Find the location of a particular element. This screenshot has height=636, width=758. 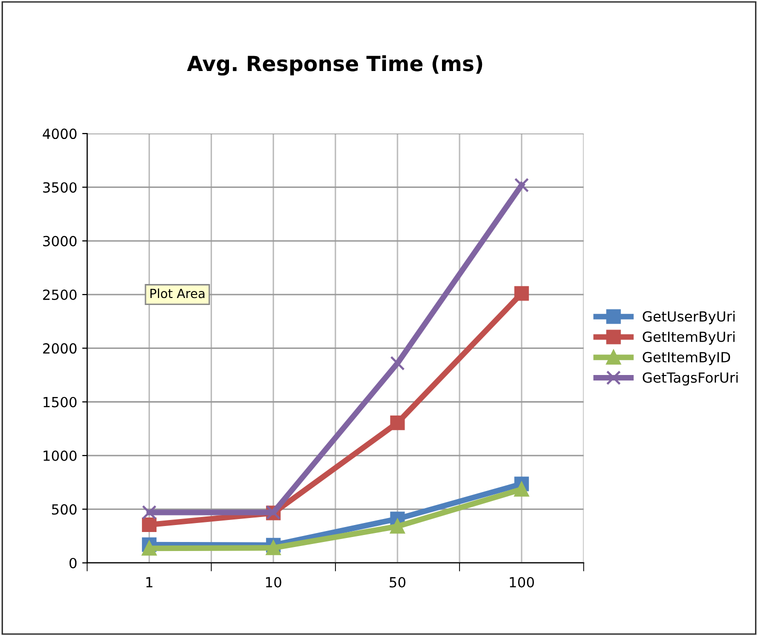

y-tick-label: 2500 is located at coordinates (60, 295).